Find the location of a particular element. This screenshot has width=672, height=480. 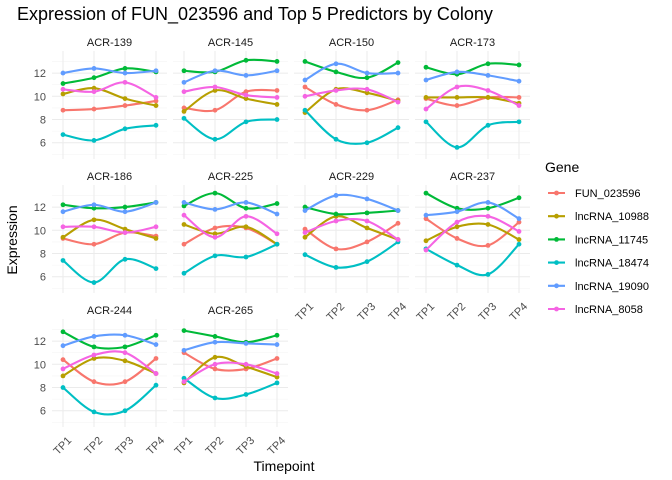

legend-label: FUN_023596 is located at coordinates (607, 194).